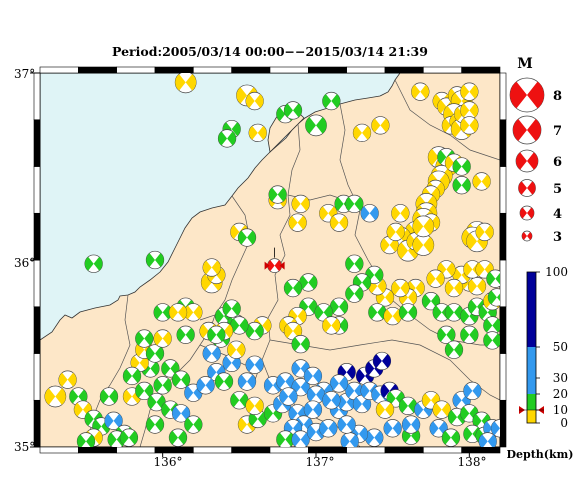 The height and width of the screenshot is (500, 580). What do you see at coordinates (560, 347) in the screenshot?
I see `depth-tick-label: 50` at bounding box center [560, 347].